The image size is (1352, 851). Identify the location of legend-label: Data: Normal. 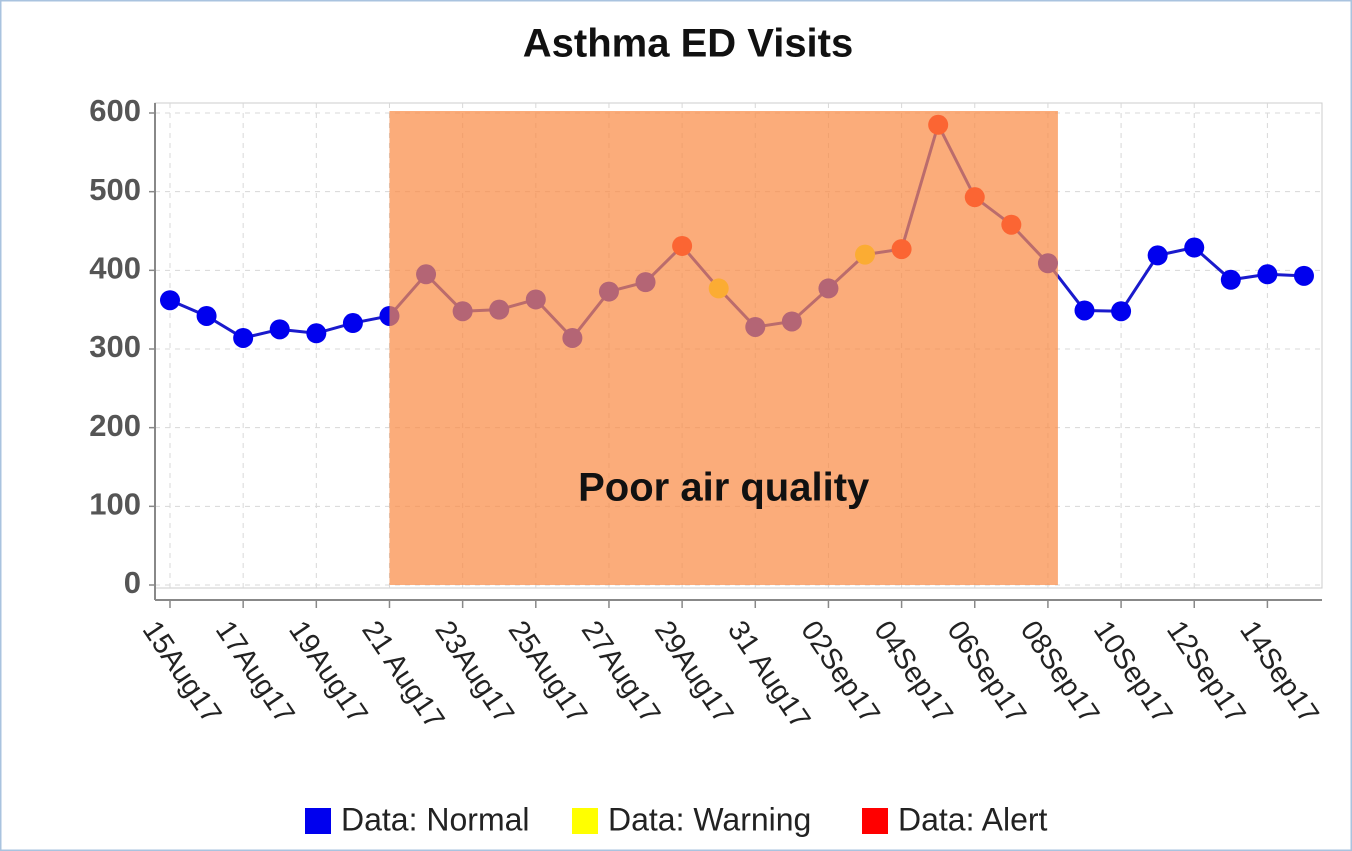
(435, 819).